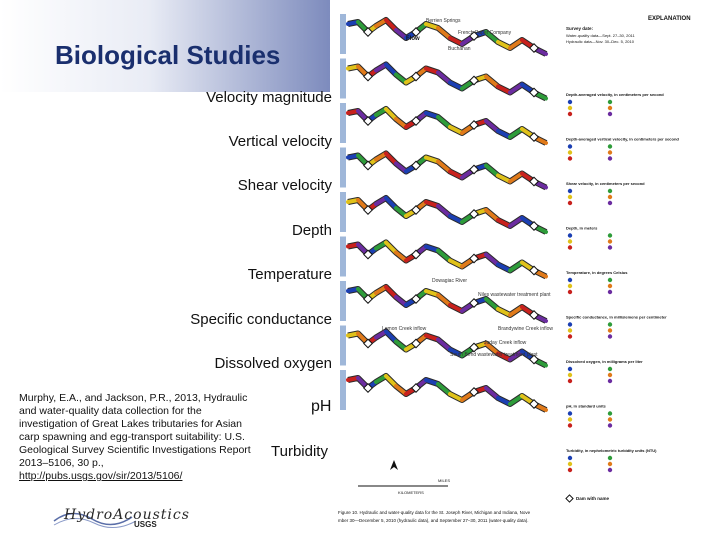 This screenshot has width=720, height=545. What do you see at coordinates (569, 498) in the screenshot?
I see `dam-legend-icon` at bounding box center [569, 498].